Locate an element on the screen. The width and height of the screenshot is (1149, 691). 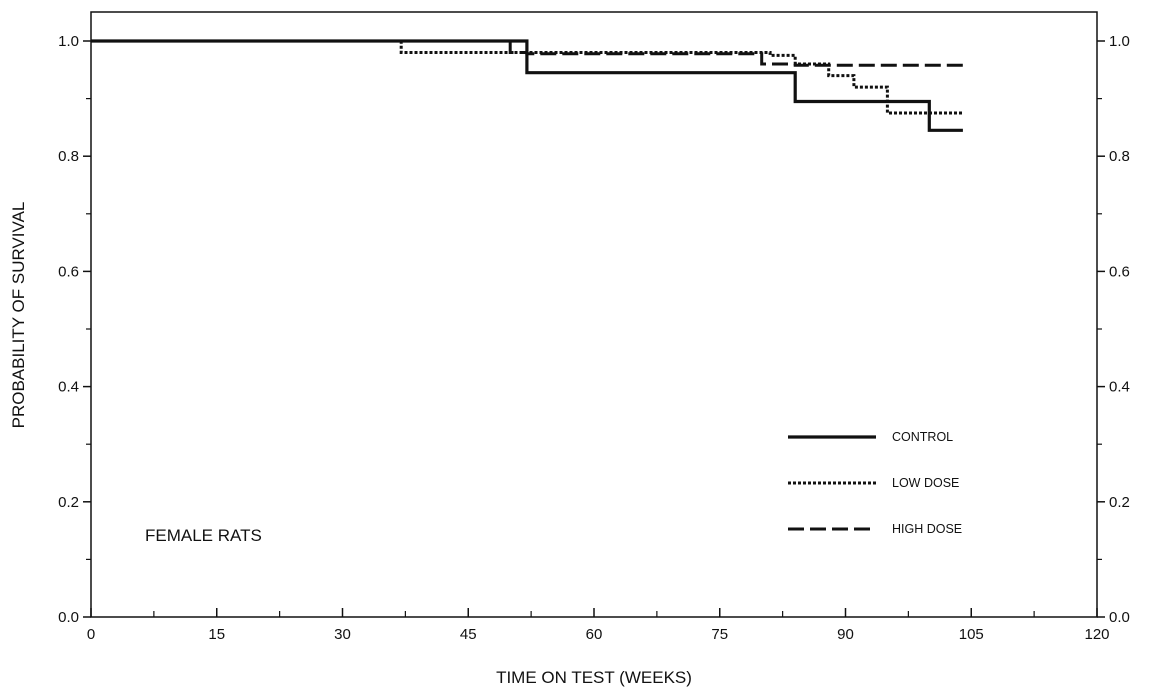
legend-label: HIGH DOSE is located at coordinates (927, 529).